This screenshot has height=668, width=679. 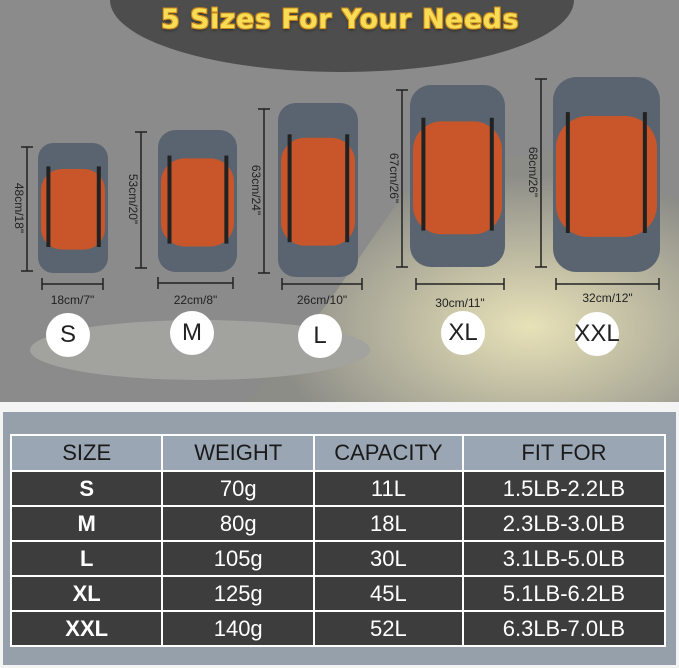 What do you see at coordinates (564, 488) in the screenshot?
I see `cell-fit-for: 1.5LB-2.2LB` at bounding box center [564, 488].